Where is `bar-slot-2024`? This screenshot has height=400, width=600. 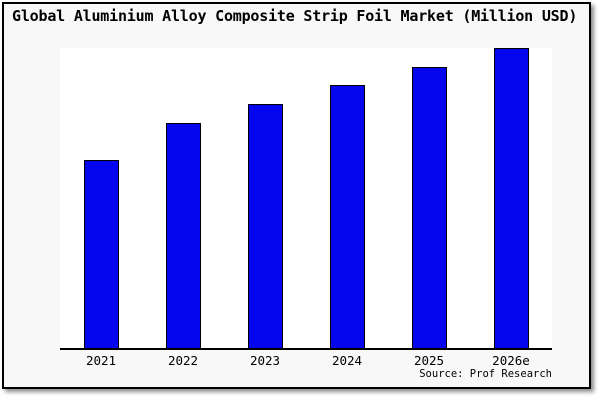
bar-slot-2024 is located at coordinates (347, 198).